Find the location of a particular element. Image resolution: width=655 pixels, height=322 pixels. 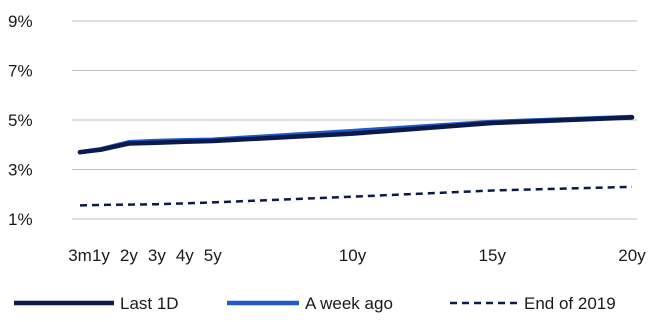

x-axis-tick-labels: 3m 1y 2y 3y 4y 5y 10y 15y 20y is located at coordinates (357, 255).